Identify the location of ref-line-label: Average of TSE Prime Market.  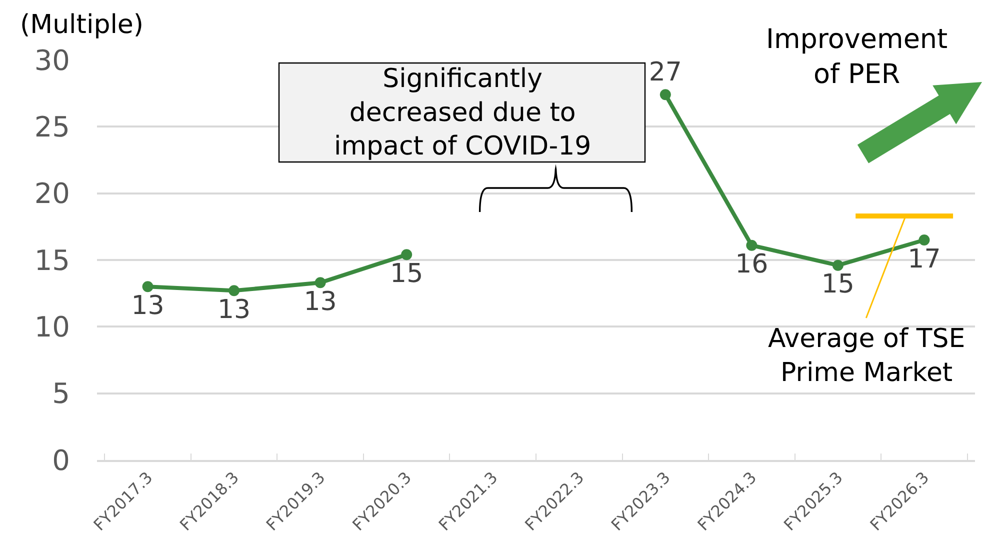
(867, 356).